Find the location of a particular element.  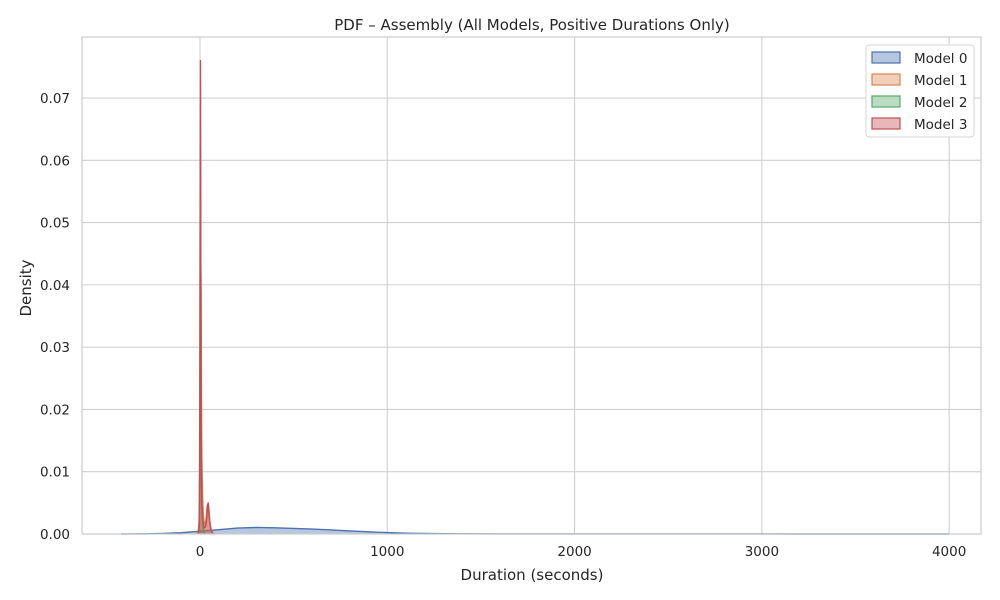

y-axis-ticks: 0.00 0.01 0.02 0.03 0.04 0.05 0.06 0.07 is located at coordinates (55, 317).